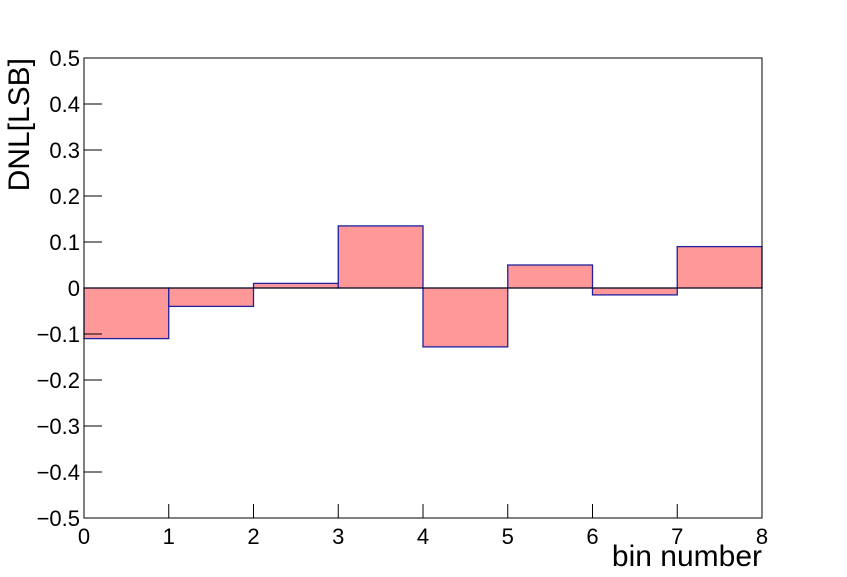 The height and width of the screenshot is (577, 847). Describe the element at coordinates (84, 536) in the screenshot. I see `x-tick-label: 0` at that location.